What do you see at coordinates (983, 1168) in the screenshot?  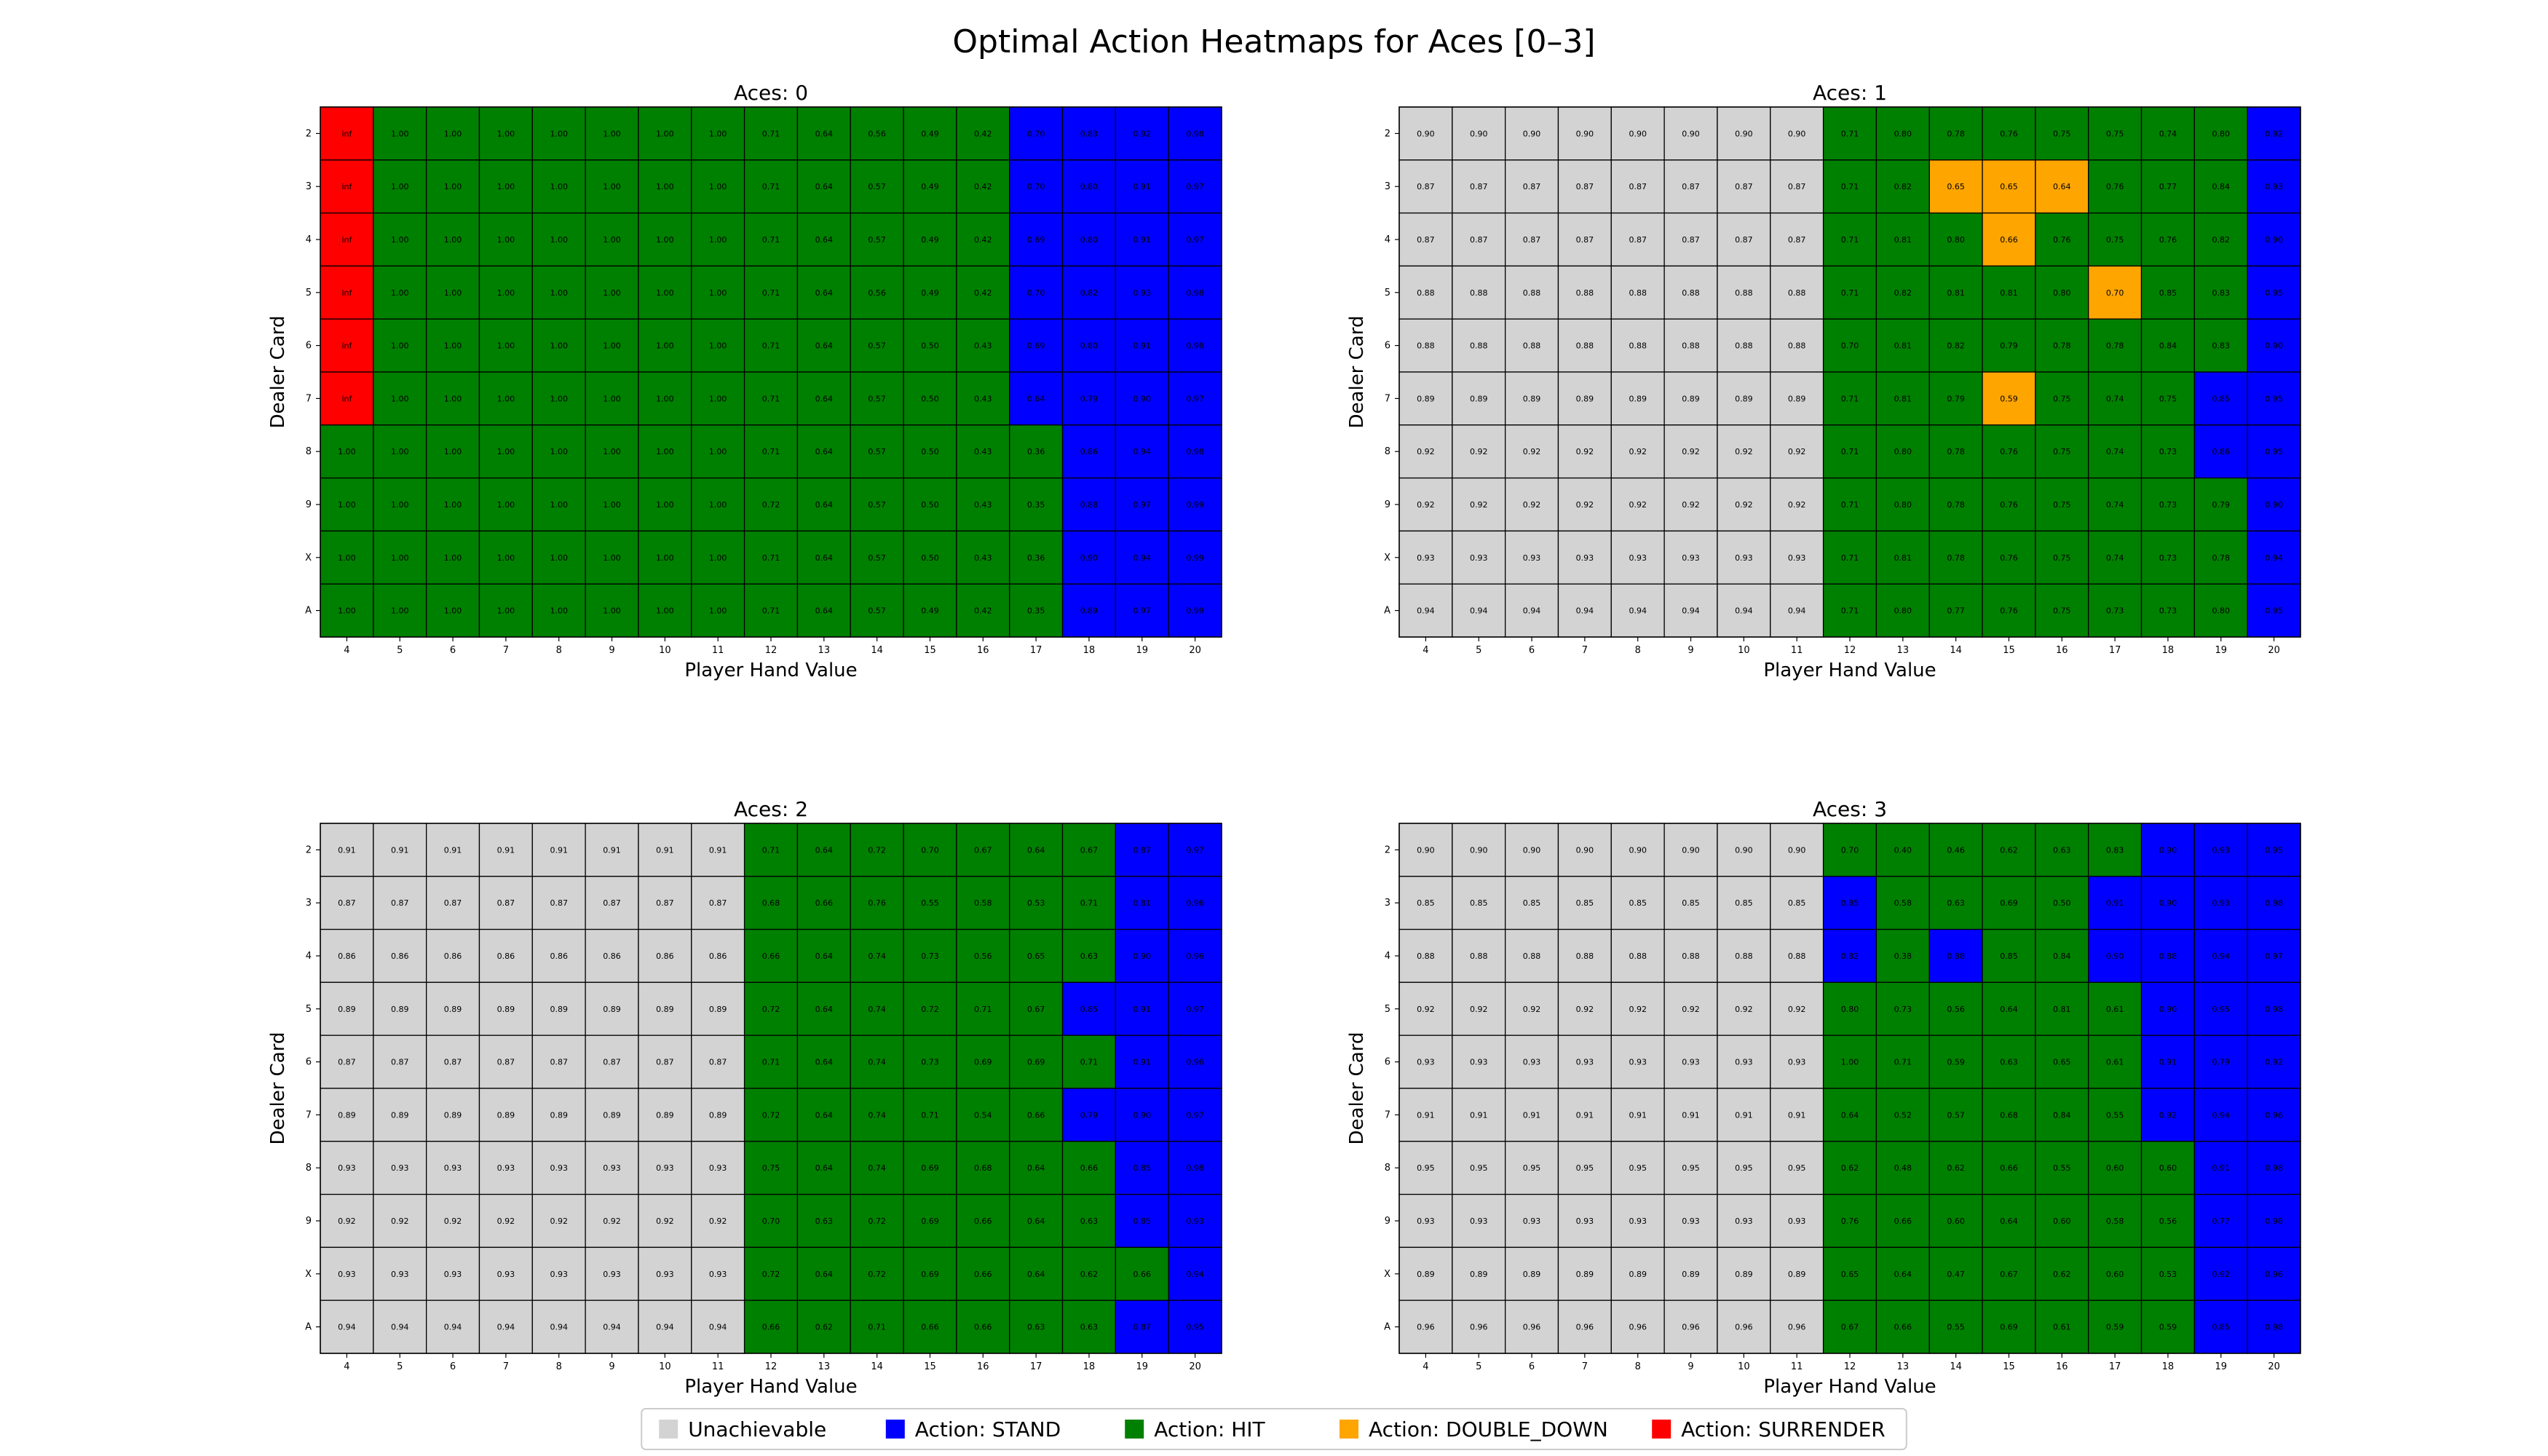 I see `cell-value-label: 0.68` at bounding box center [983, 1168].